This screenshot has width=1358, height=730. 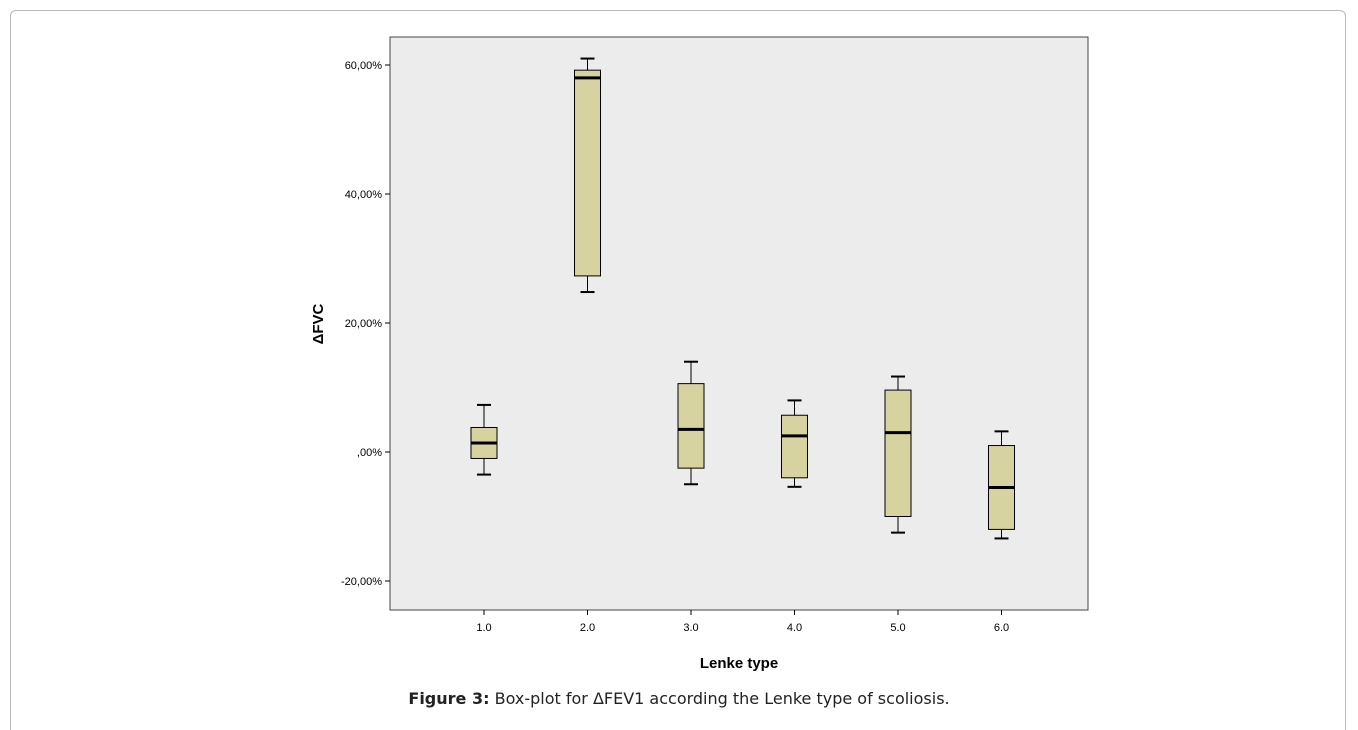 I want to click on x-axis-label: Lenke type, so click(x=739, y=663).